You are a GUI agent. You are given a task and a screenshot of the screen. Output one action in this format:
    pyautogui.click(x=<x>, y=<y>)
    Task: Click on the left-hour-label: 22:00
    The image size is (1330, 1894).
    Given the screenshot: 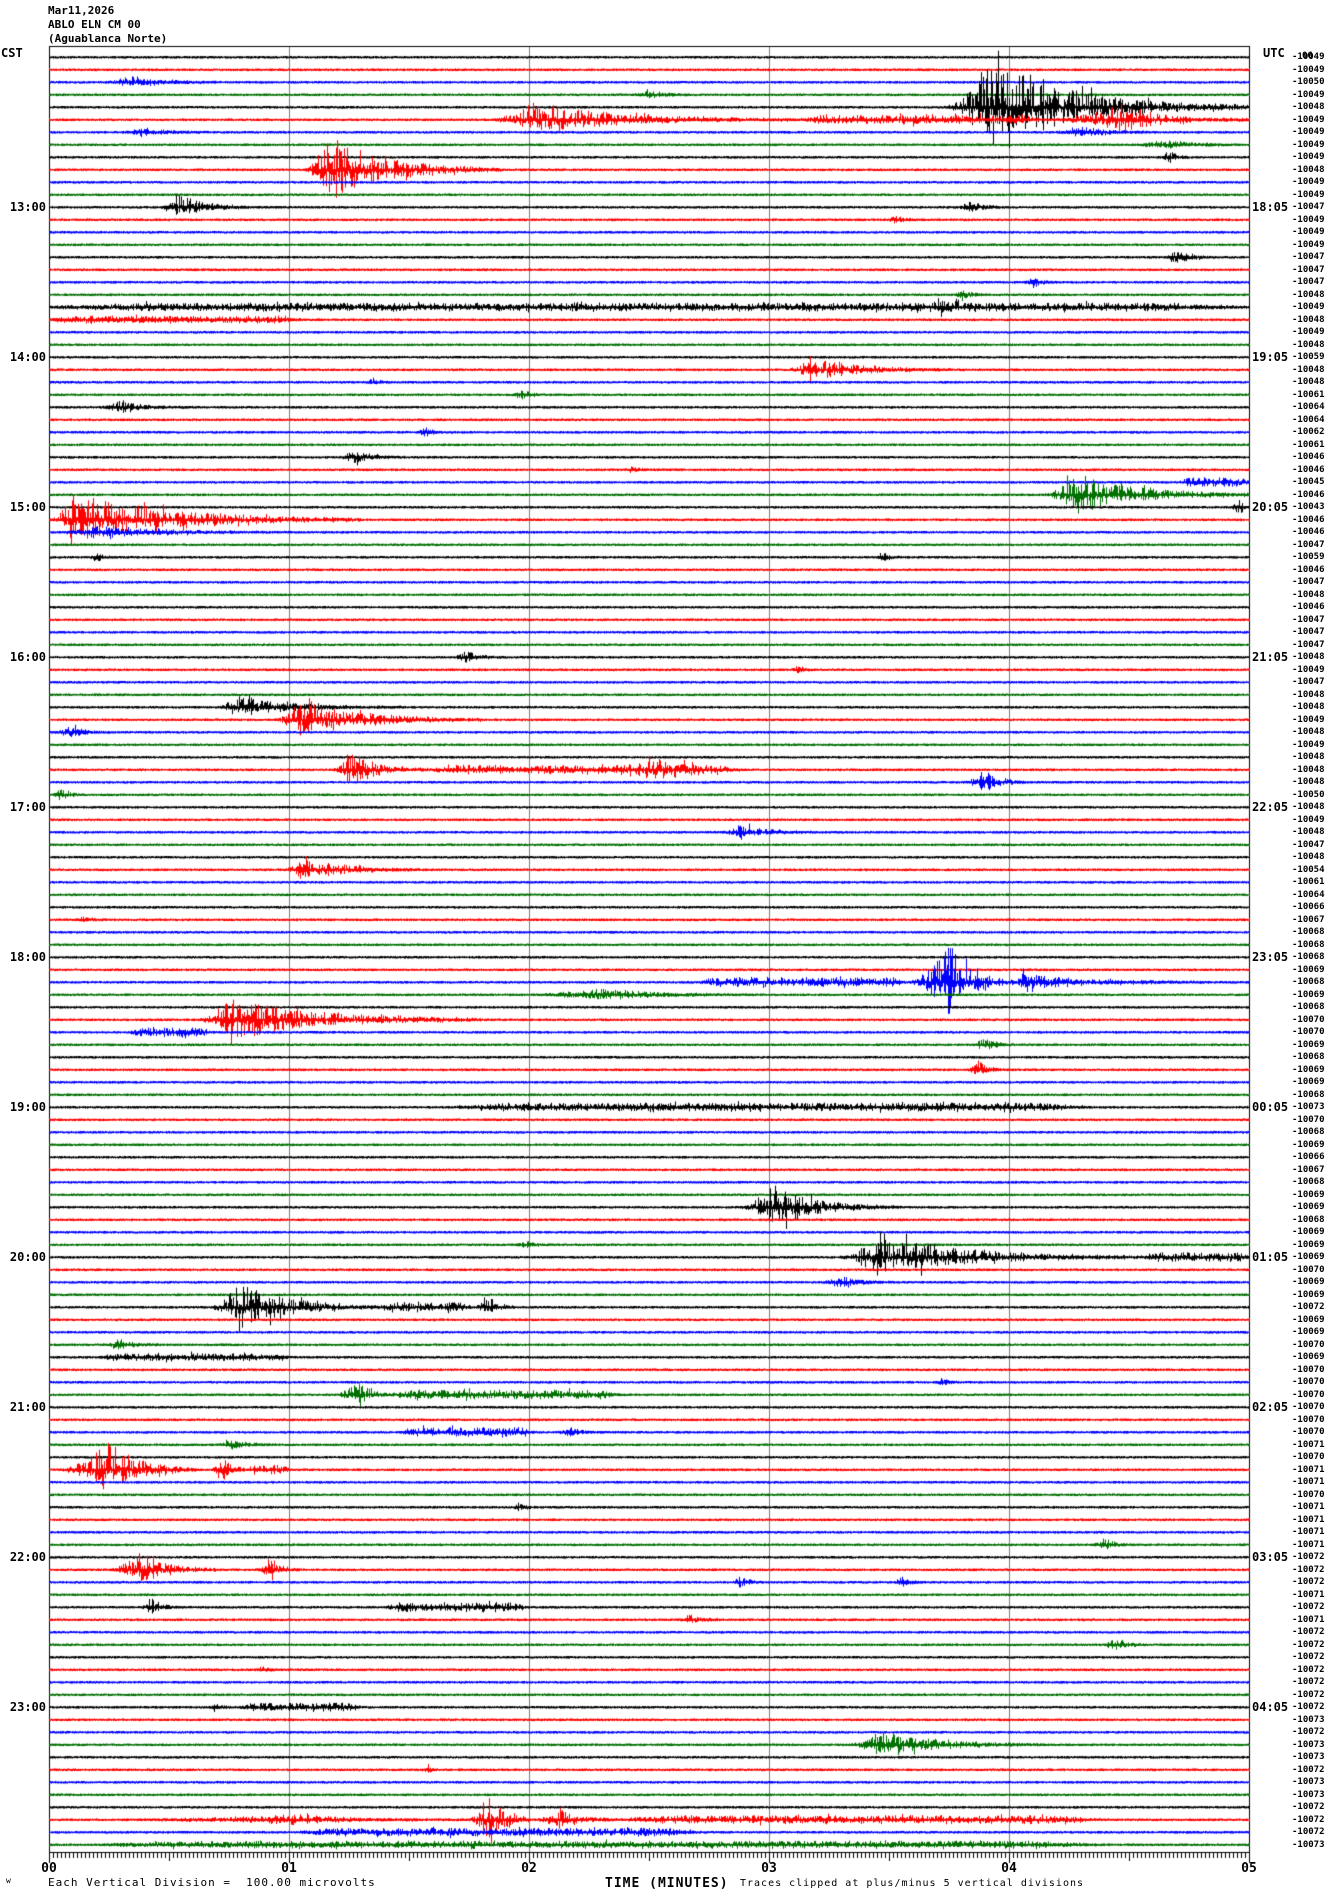 What is the action you would take?
    pyautogui.click(x=27, y=1557)
    